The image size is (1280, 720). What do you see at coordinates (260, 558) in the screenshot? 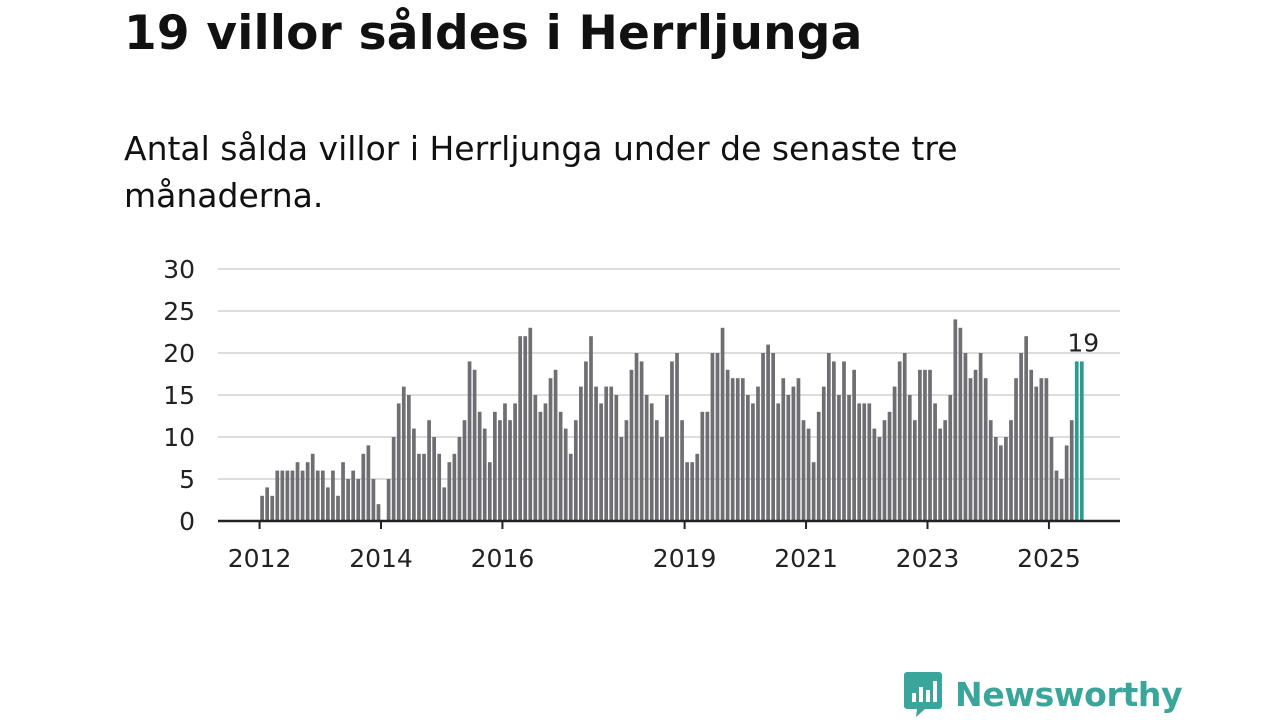
I see `x-tick-label: 2012` at bounding box center [260, 558].